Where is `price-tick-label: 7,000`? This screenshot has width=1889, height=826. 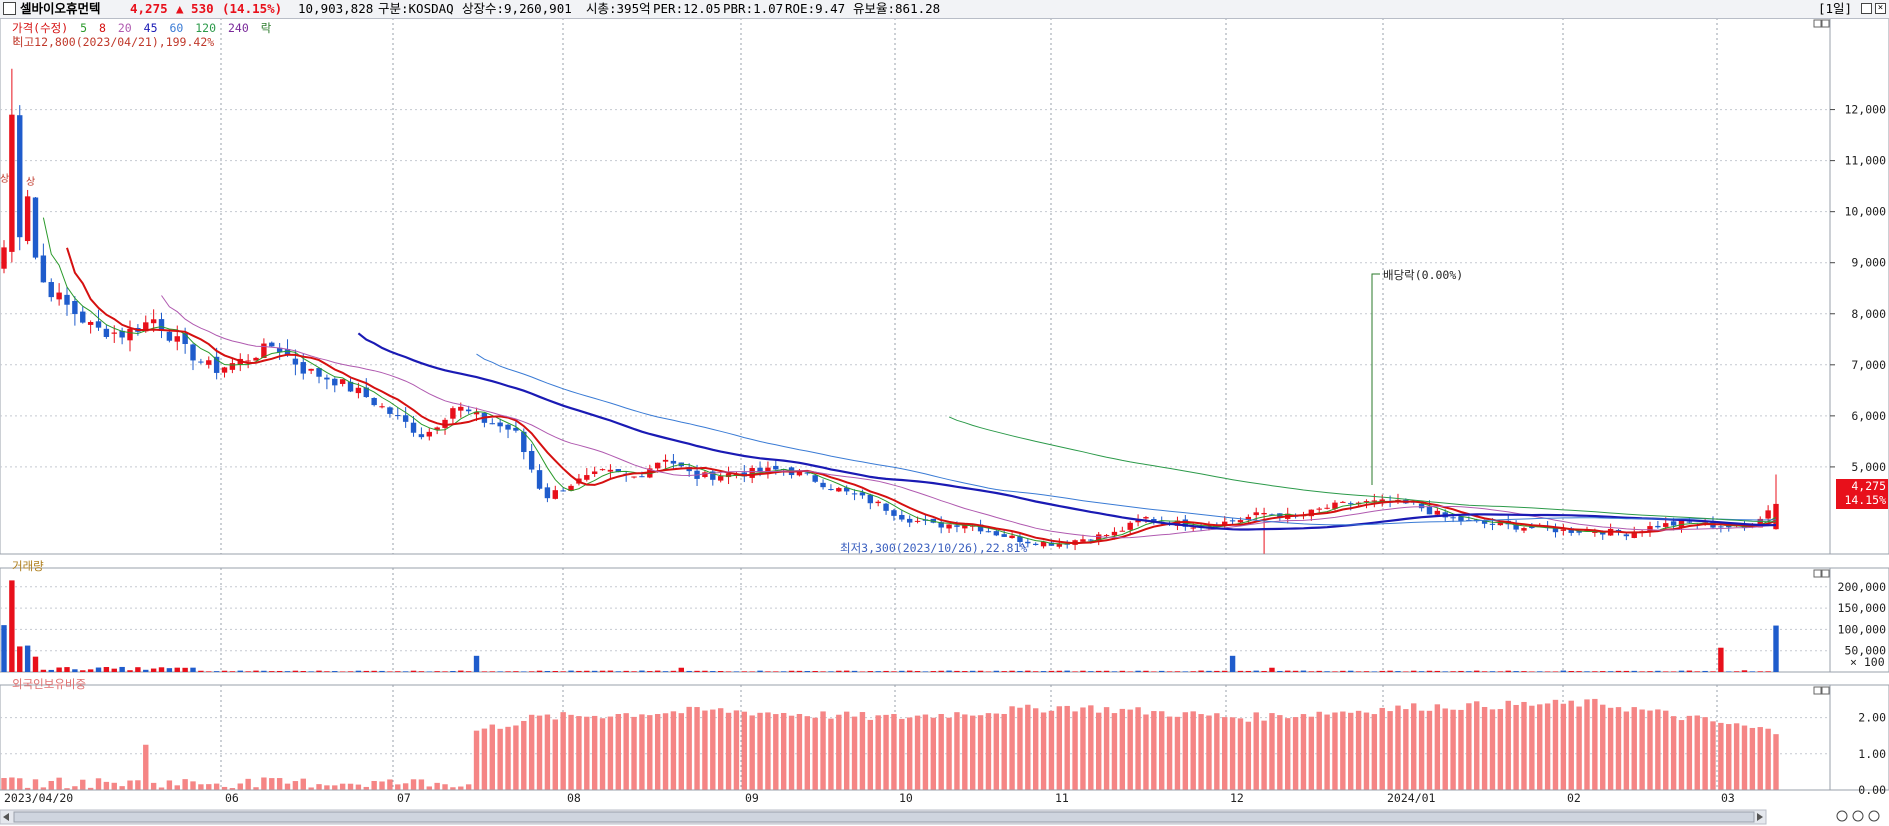 price-tick-label: 7,000 is located at coordinates (1868, 365).